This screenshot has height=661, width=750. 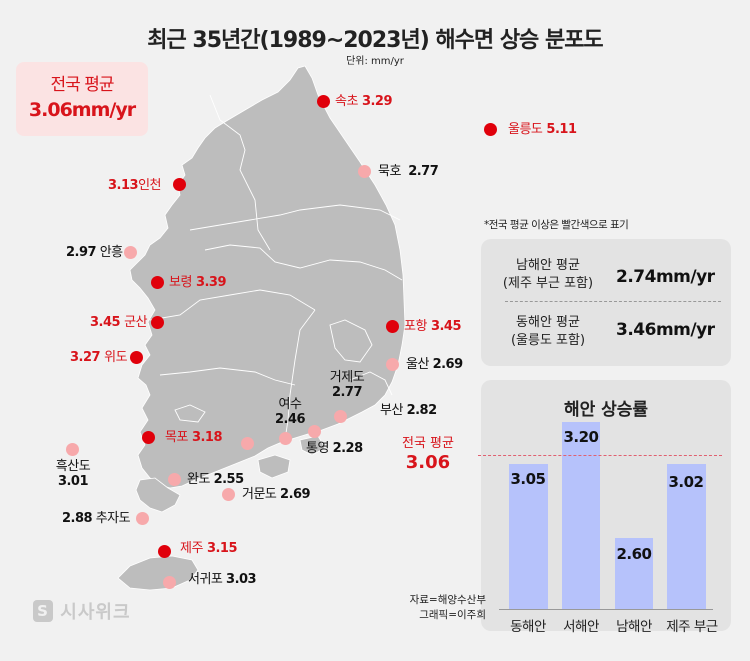 What do you see at coordinates (347, 385) in the screenshot?
I see `station-label-geojedo: 거제도 2.77` at bounding box center [347, 385].